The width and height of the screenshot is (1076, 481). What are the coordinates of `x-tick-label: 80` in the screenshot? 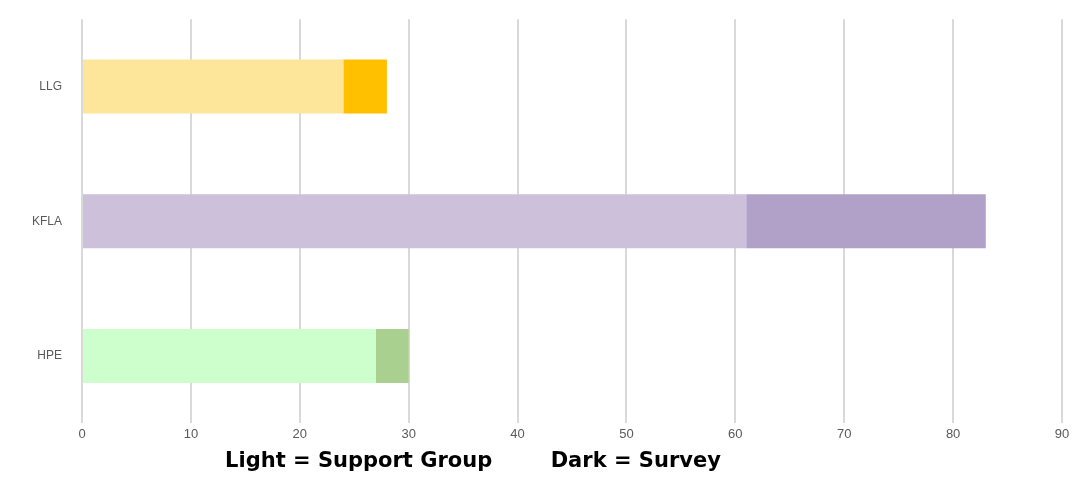 It's located at (953, 433).